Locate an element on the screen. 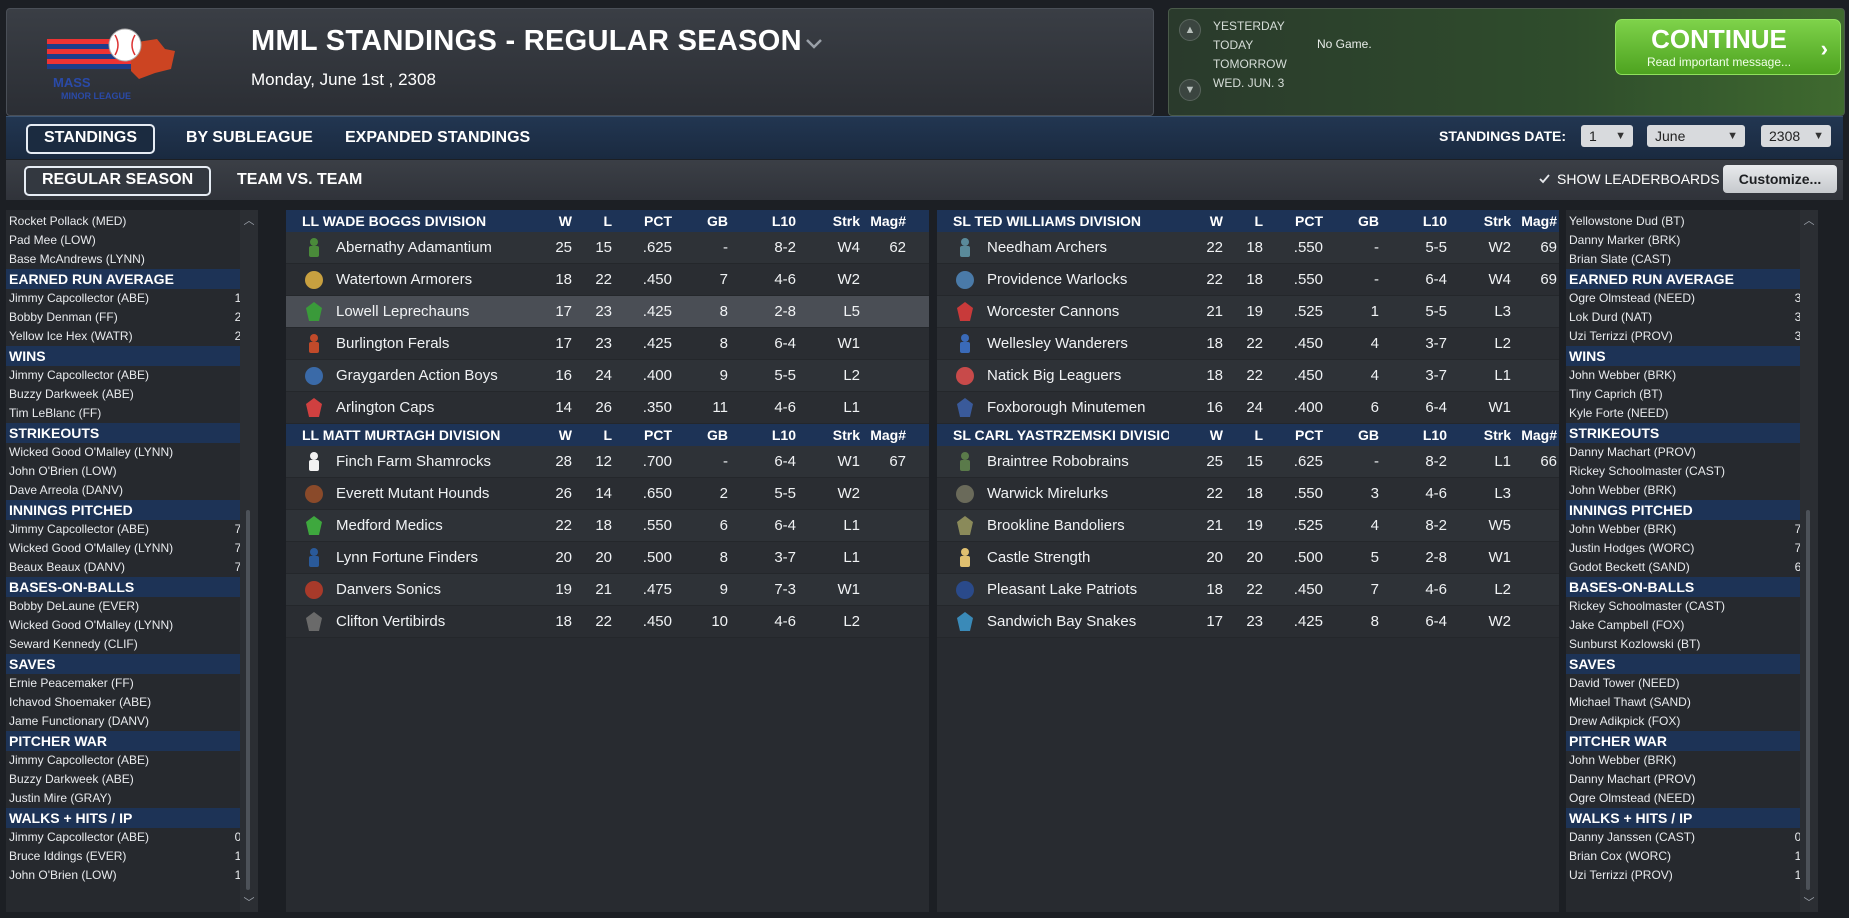 The height and width of the screenshot is (918, 1849). standings-year-select: 2308 ▼ is located at coordinates (1796, 136).